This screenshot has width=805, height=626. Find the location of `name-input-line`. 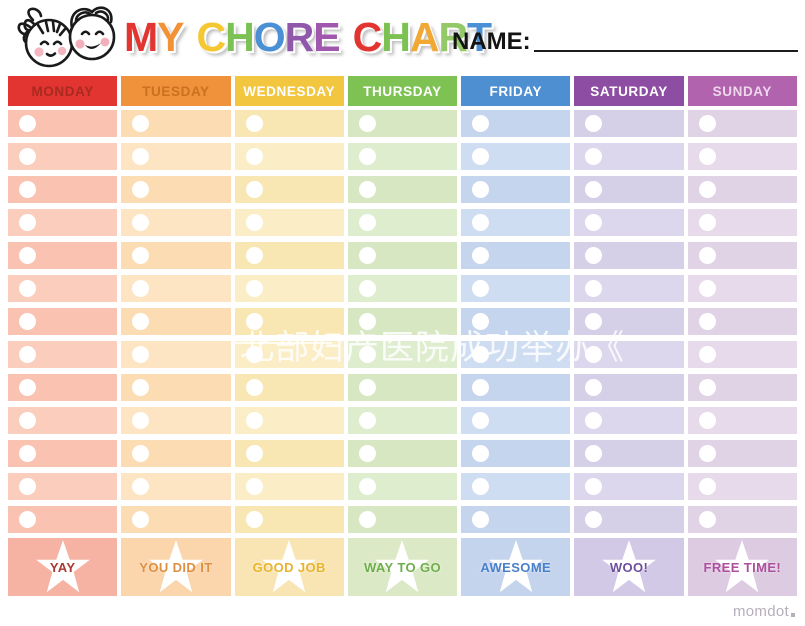

name-input-line is located at coordinates (665, 51).